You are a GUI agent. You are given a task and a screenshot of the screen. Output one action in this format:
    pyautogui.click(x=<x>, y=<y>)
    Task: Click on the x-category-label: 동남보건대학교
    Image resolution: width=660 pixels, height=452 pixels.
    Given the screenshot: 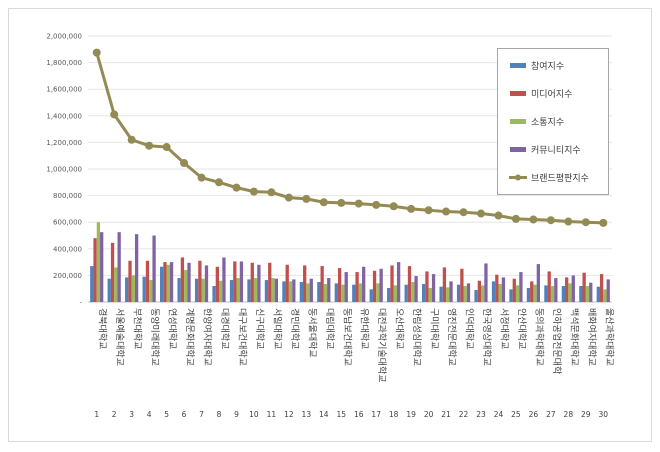 What is the action you would take?
    pyautogui.click(x=346, y=337)
    